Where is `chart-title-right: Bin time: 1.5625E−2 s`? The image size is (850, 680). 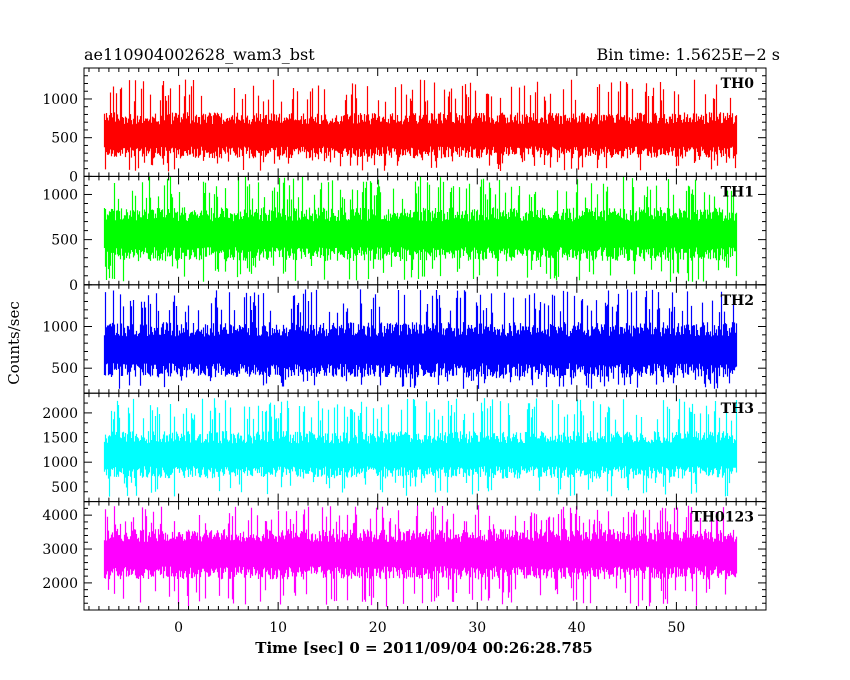 chart-title-right: Bin time: 1.5625E−2 s is located at coordinates (688, 54).